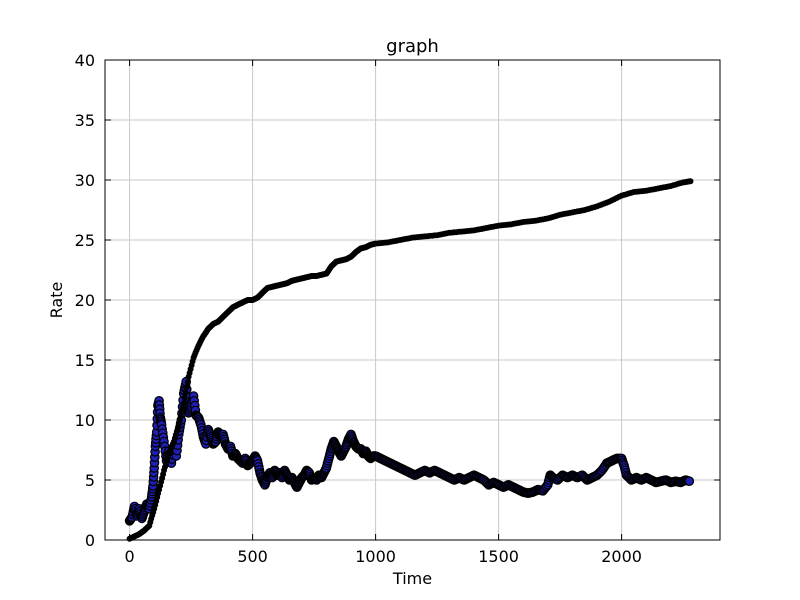 The width and height of the screenshot is (800, 600). Describe the element at coordinates (412, 46) in the screenshot. I see `chart-title: graph` at that location.